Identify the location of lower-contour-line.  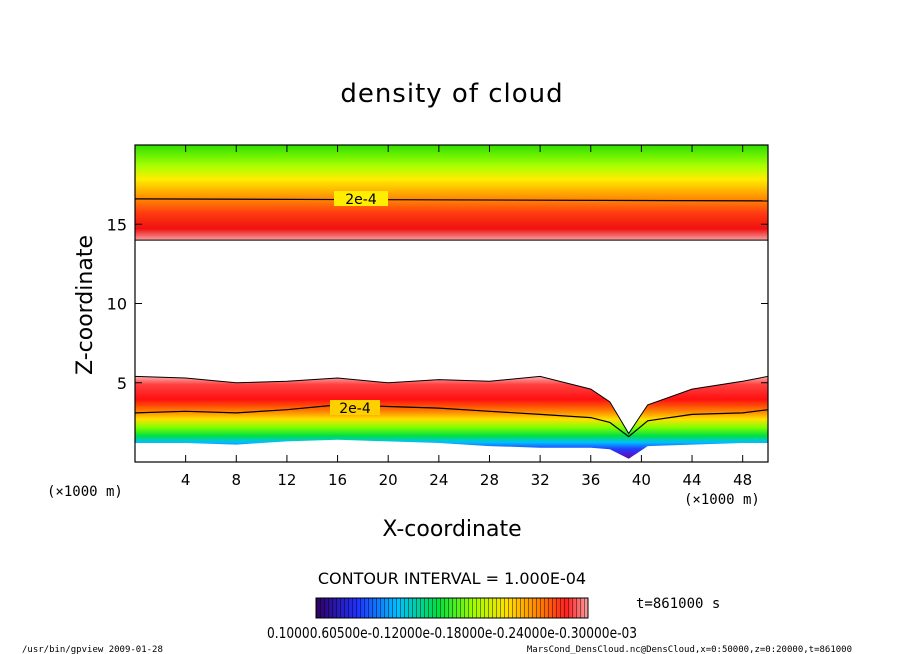
(451, 421).